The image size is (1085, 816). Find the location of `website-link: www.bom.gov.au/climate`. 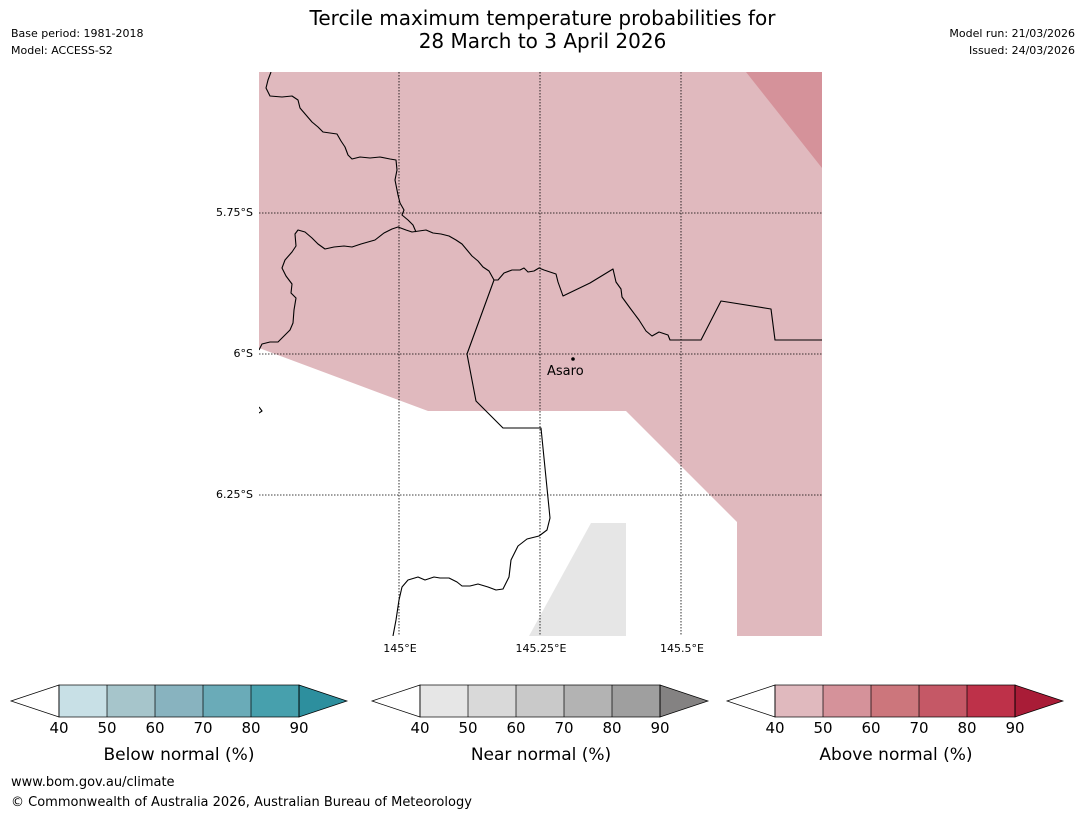

website-link: www.bom.gov.au/climate is located at coordinates (93, 782).